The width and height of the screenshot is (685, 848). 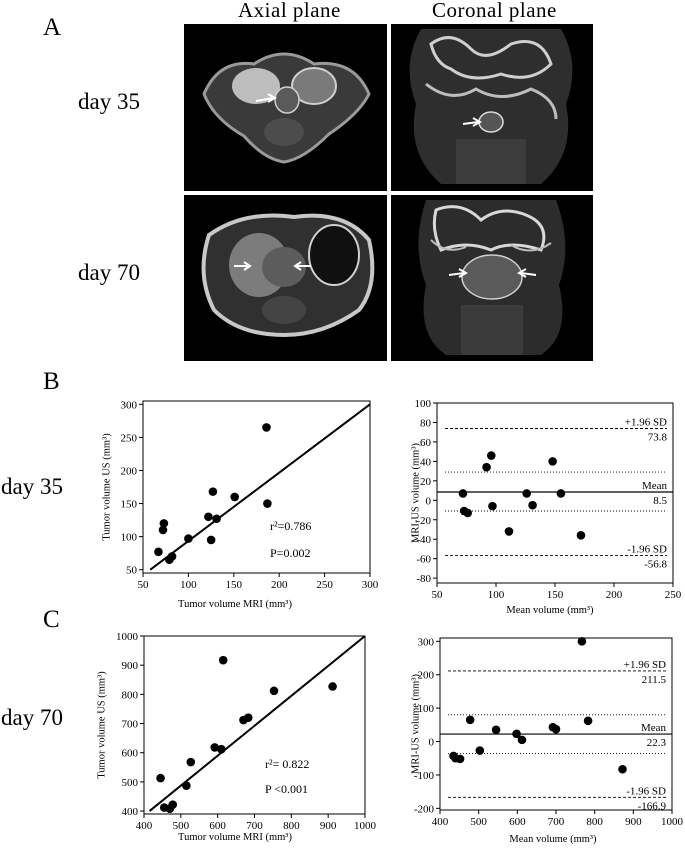 I want to click on y-tick-label: 50, so click(x=132, y=571).